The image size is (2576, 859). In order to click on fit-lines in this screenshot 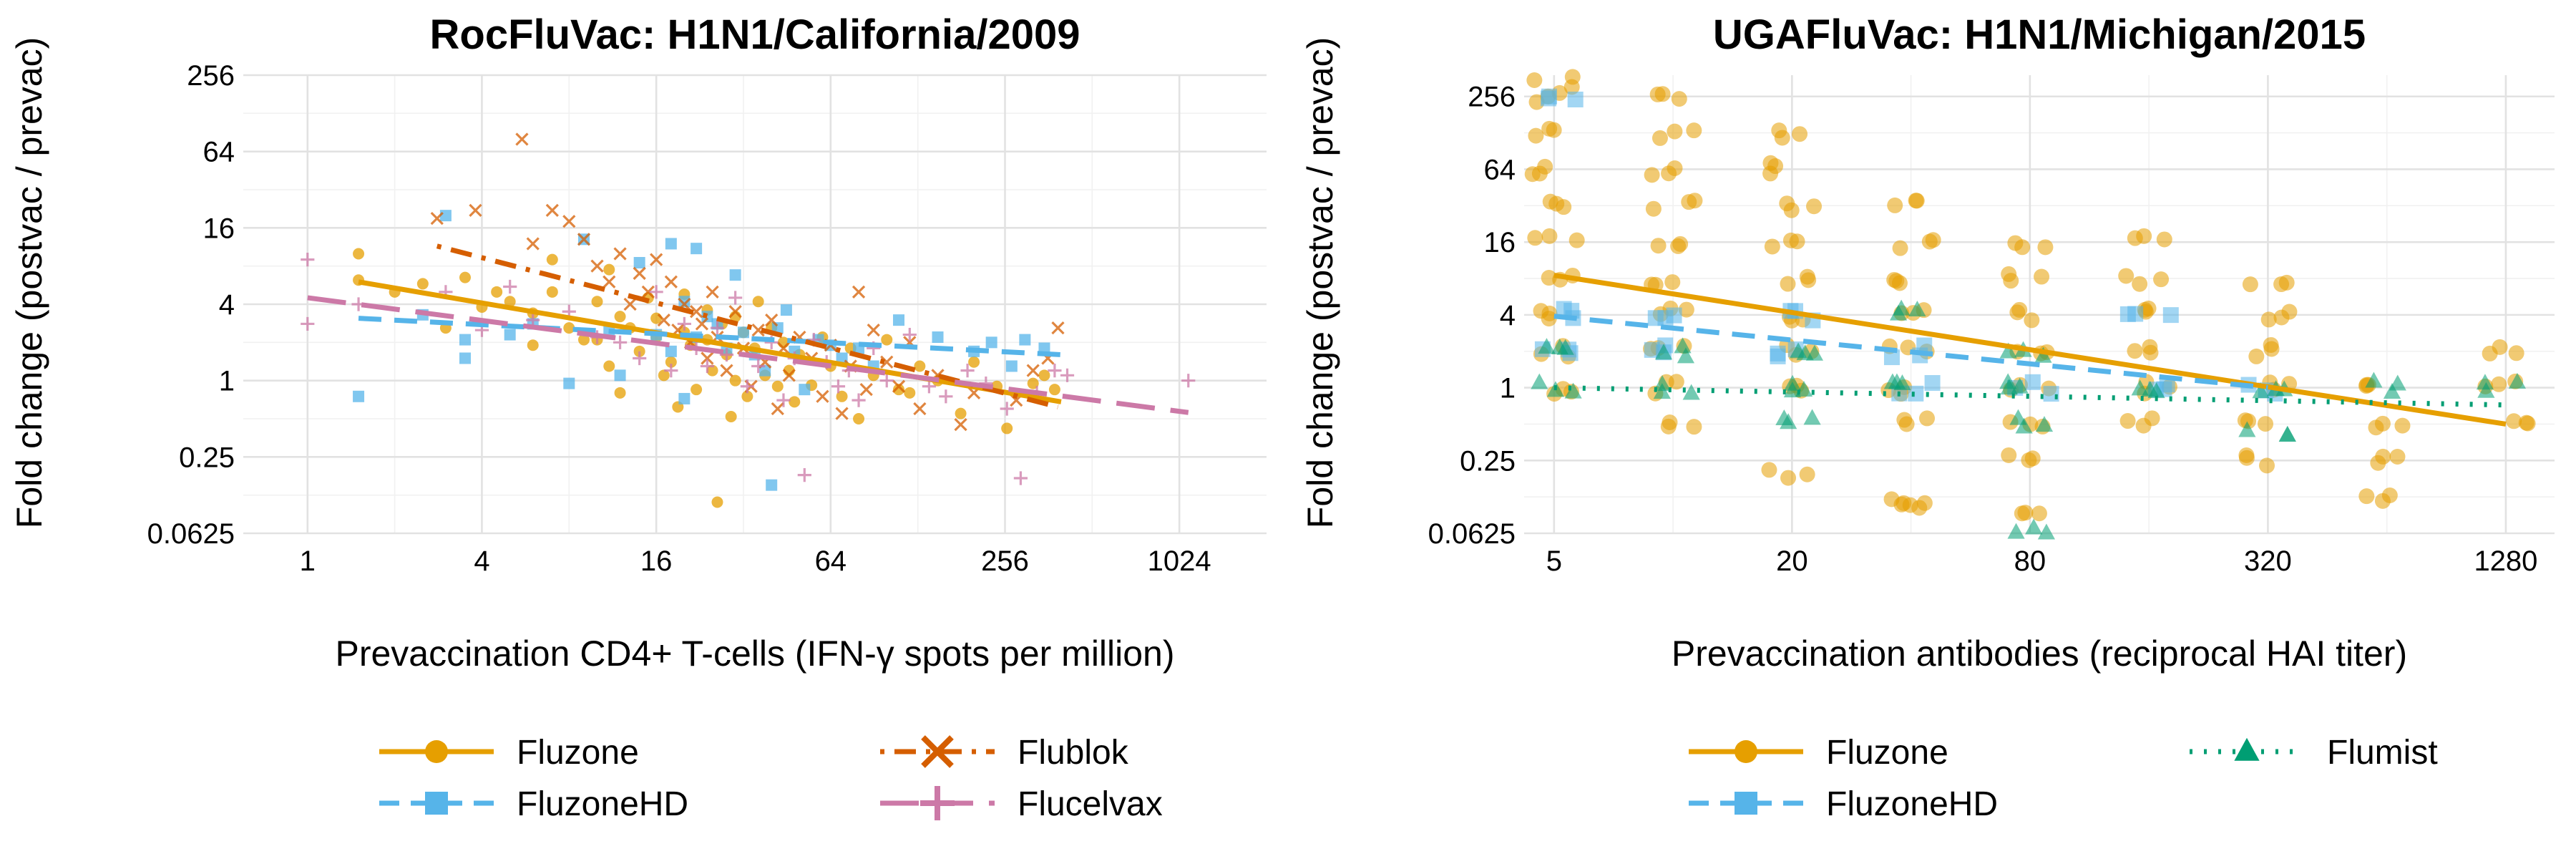, I will do `click(748, 329)`.